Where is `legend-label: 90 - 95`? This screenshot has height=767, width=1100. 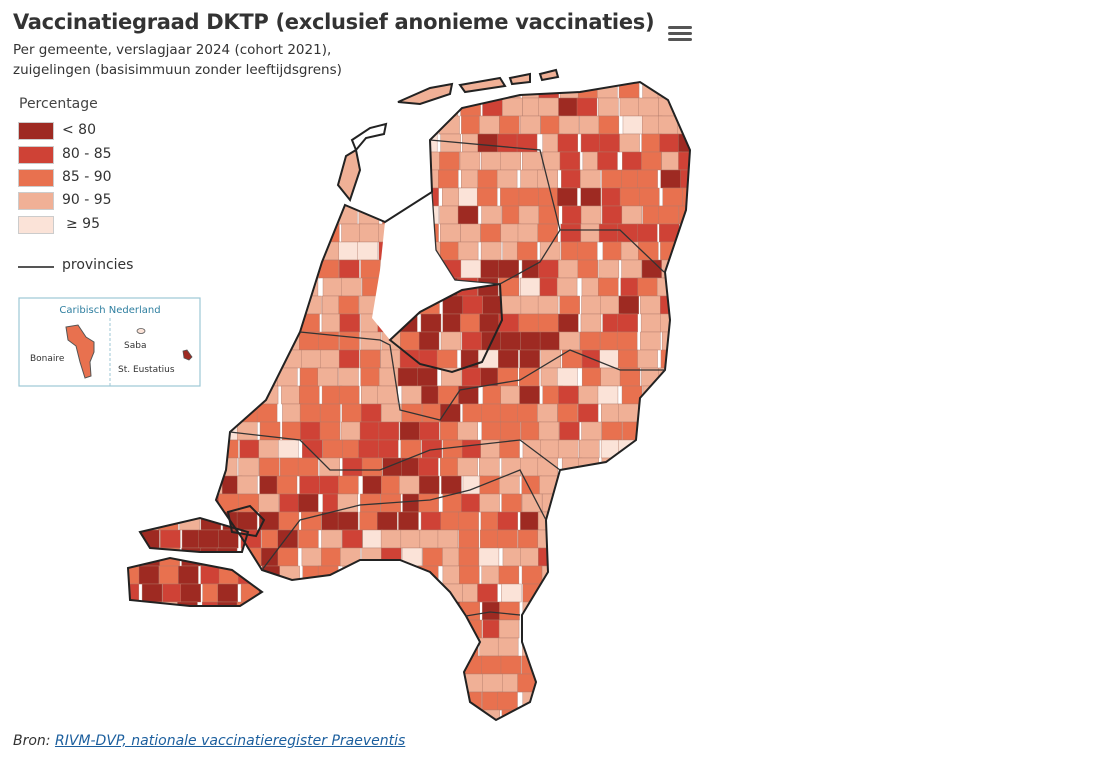
legend-label: 90 - 95 is located at coordinates (87, 200).